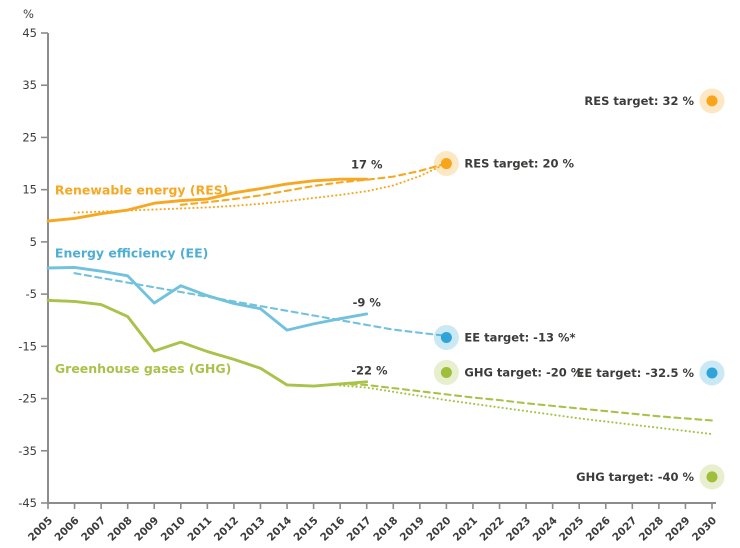 This screenshot has height=548, width=740. What do you see at coordinates (40, 529) in the screenshot?
I see `x-tick-label-year: 2005` at bounding box center [40, 529].